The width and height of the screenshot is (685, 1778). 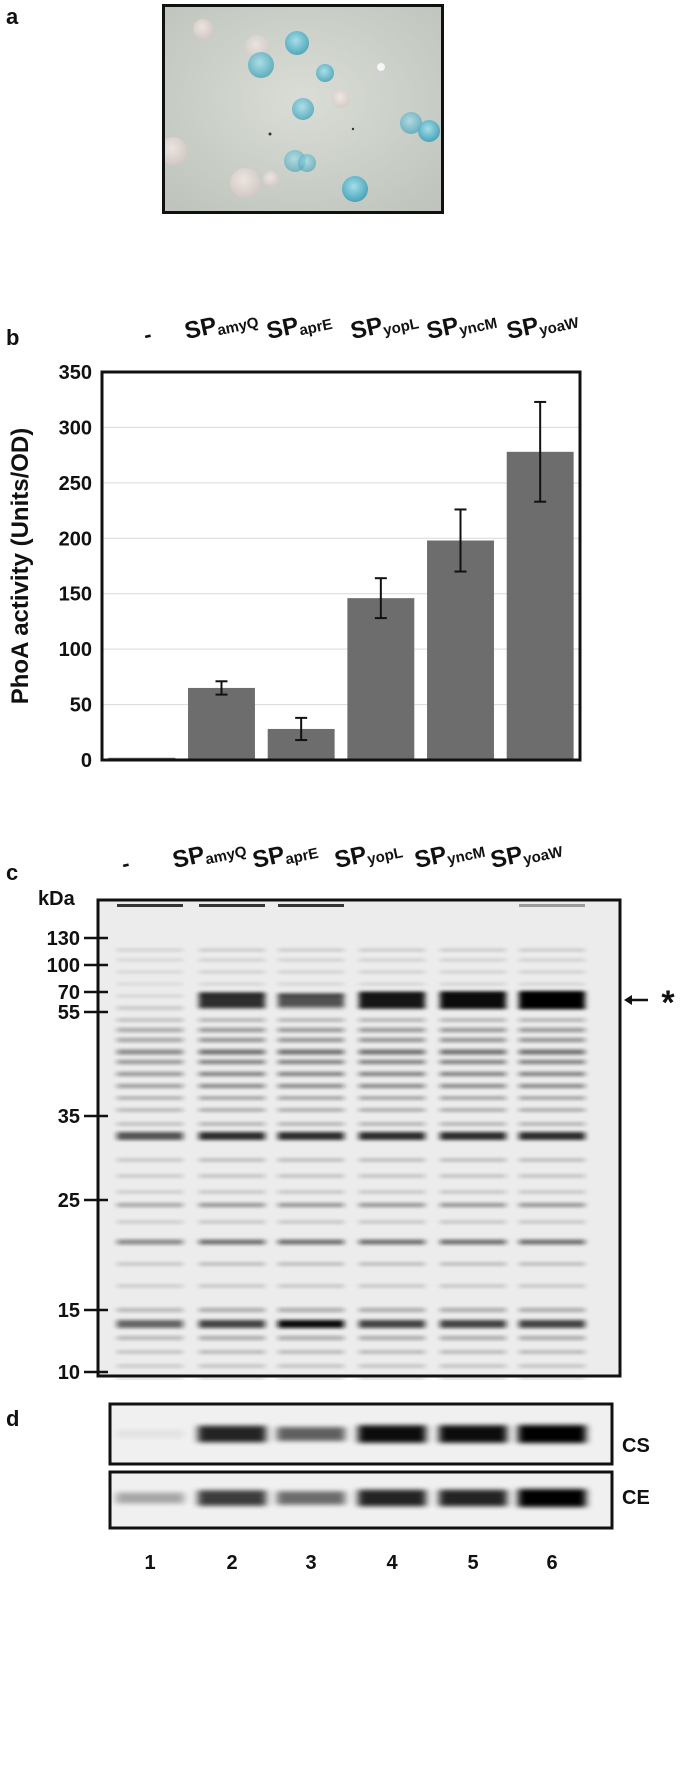 I want to click on y-tick-label: 300, so click(x=75, y=428).